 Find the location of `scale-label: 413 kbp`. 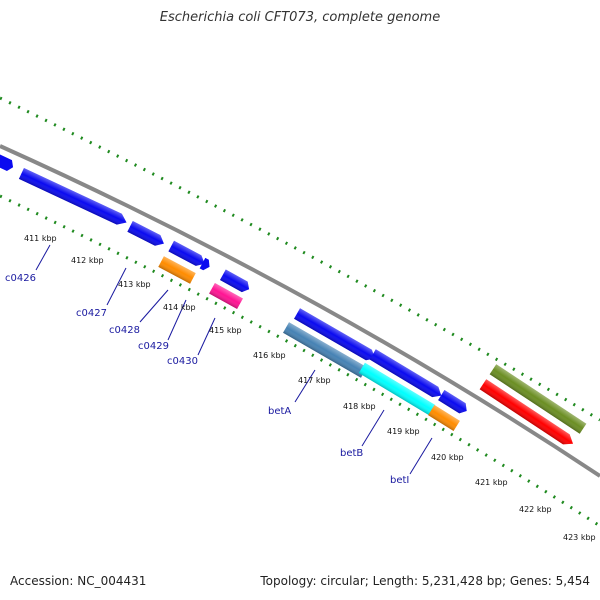

scale-label: 413 kbp is located at coordinates (134, 284).